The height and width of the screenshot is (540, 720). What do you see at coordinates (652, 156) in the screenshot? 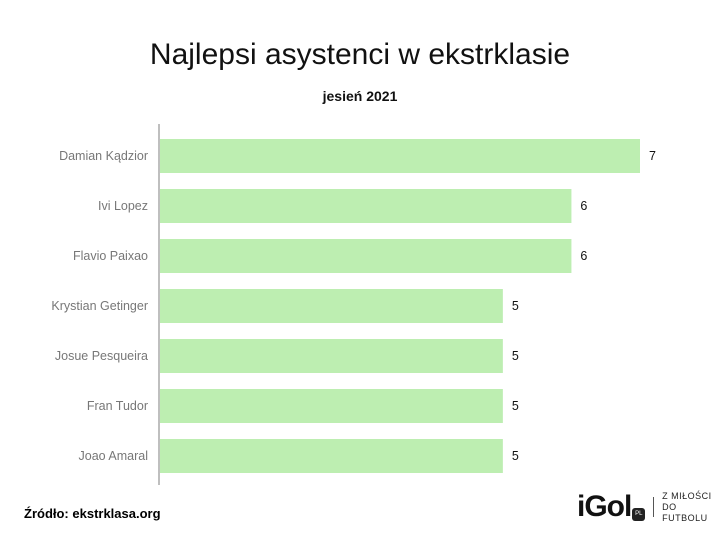
I see `value-label: 7` at bounding box center [652, 156].